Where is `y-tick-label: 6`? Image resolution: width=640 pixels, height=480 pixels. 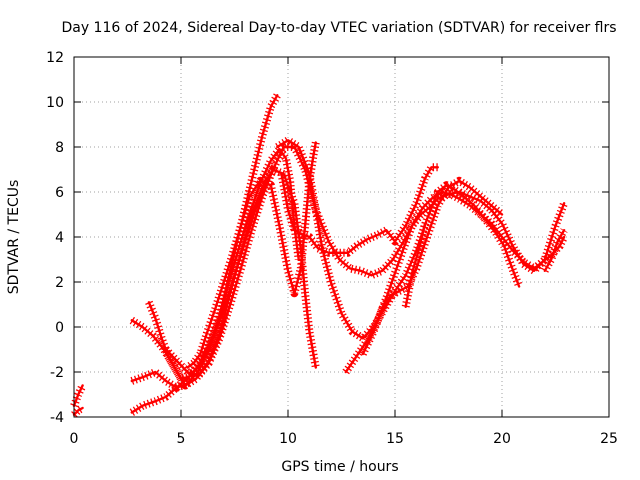
y-tick-label: 6 is located at coordinates (59, 193).